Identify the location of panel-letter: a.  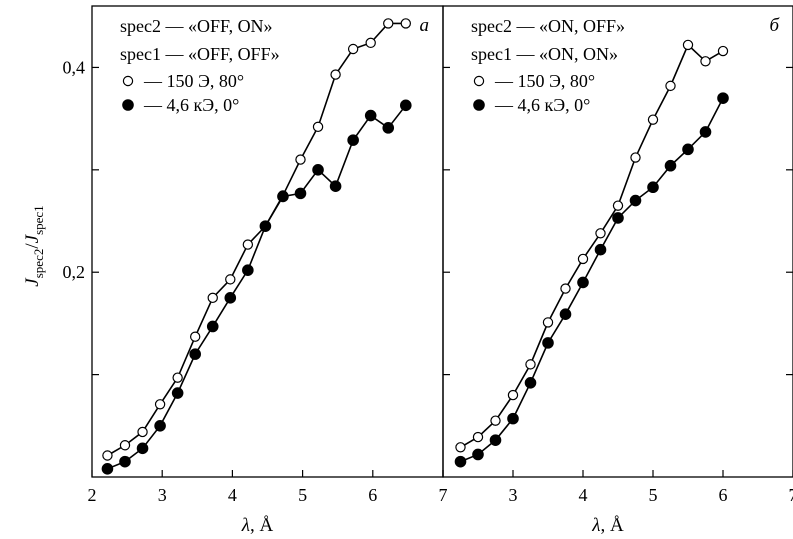
(425, 25).